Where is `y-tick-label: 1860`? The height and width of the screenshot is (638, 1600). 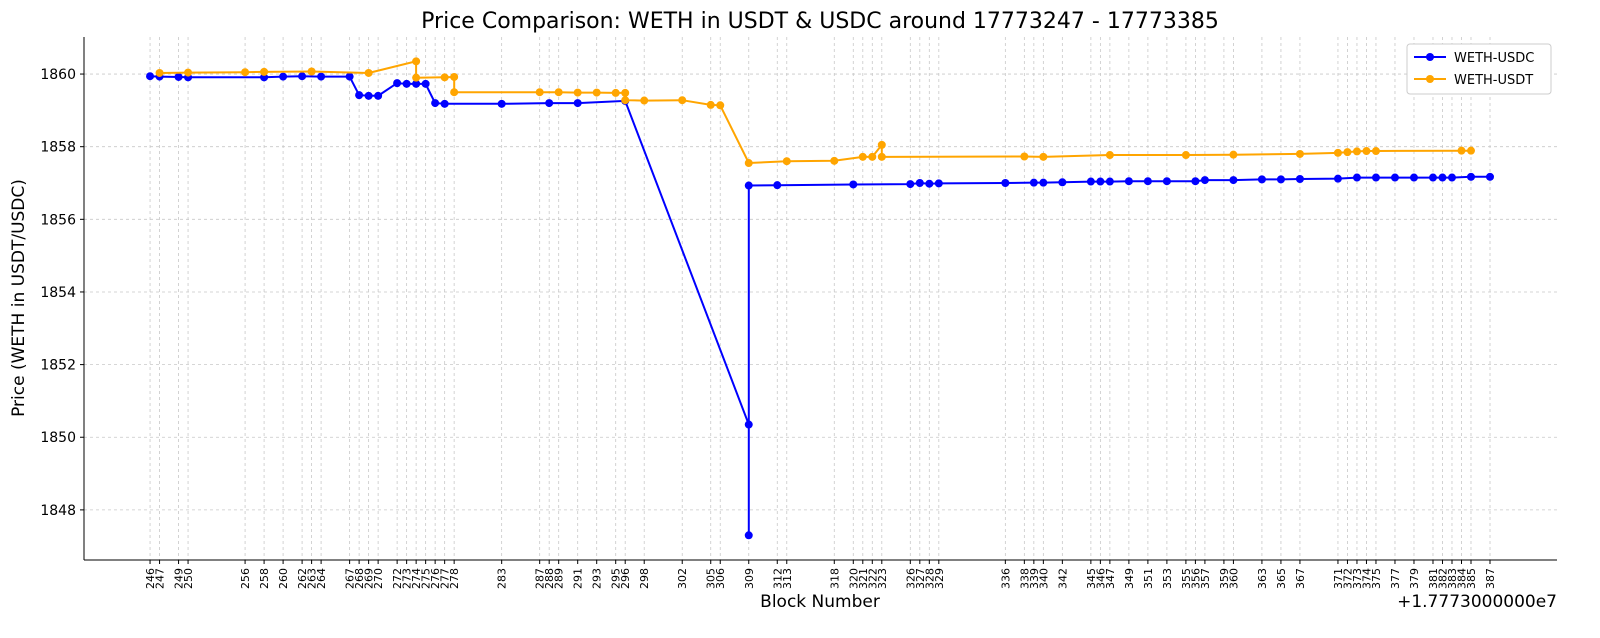 y-tick-label: 1860 is located at coordinates (58, 75).